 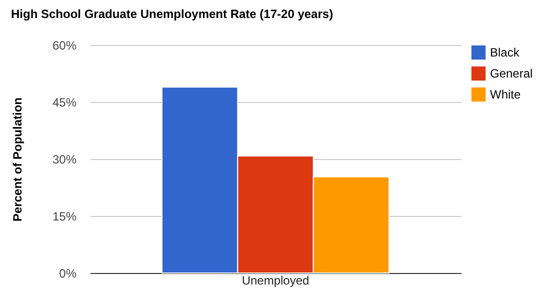 What do you see at coordinates (17, 159) in the screenshot?
I see `y-axis-title: Percent of Population` at bounding box center [17, 159].